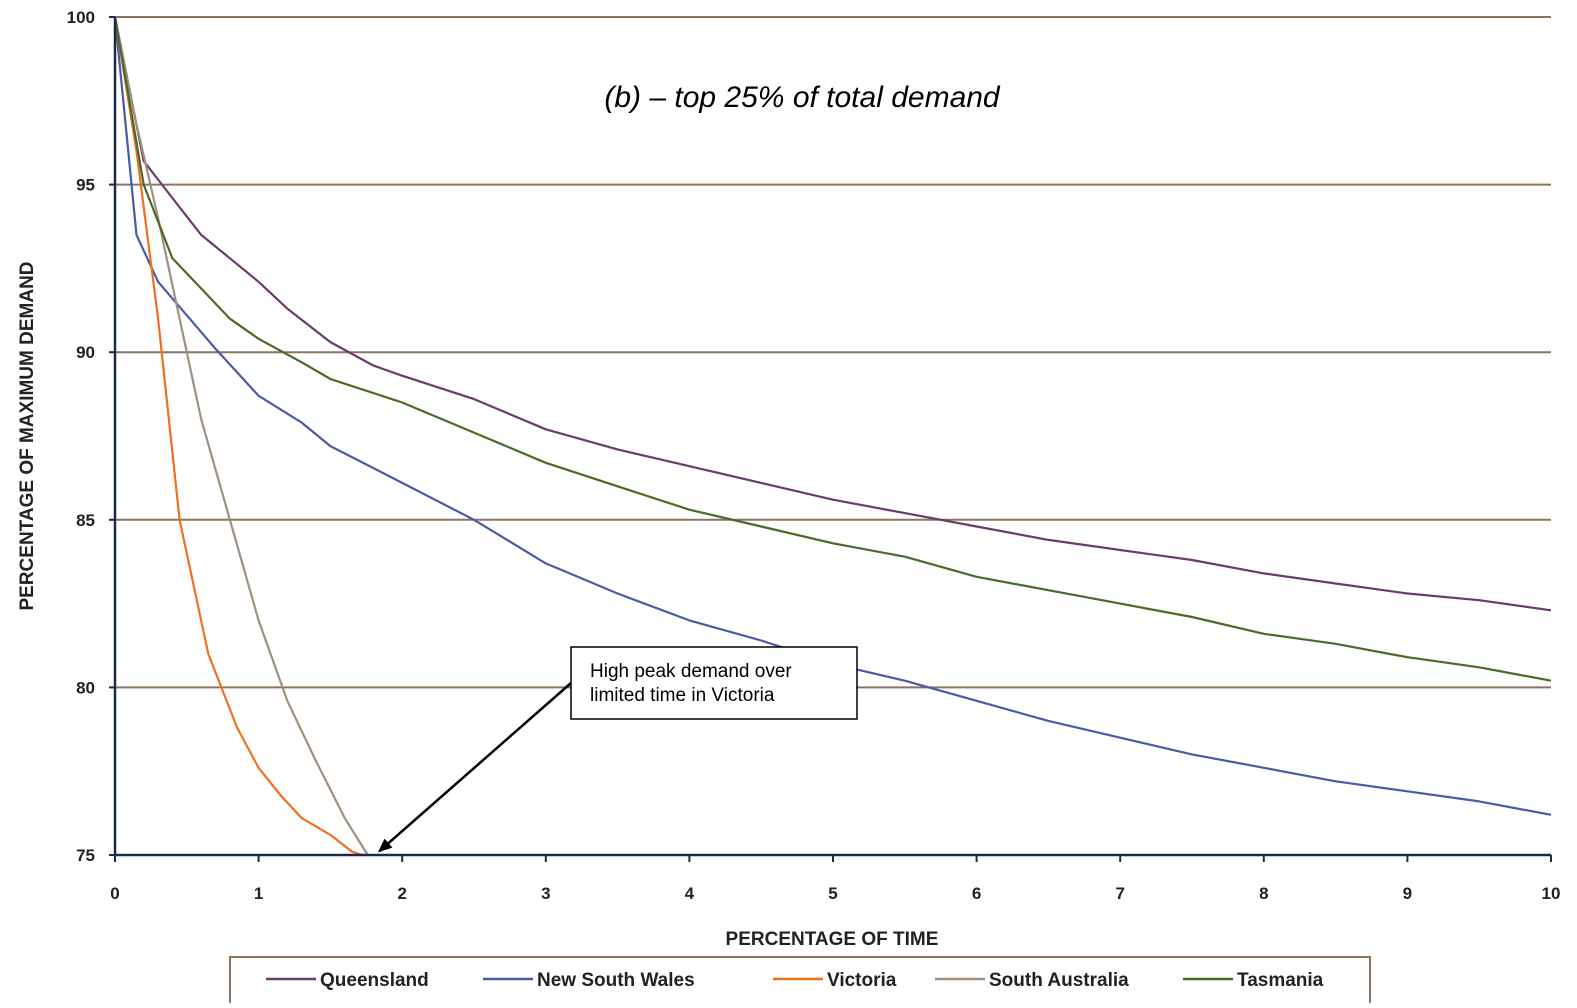 This screenshot has width=1577, height=1008. What do you see at coordinates (114, 893) in the screenshot?
I see `x-tick-label: 0` at bounding box center [114, 893].